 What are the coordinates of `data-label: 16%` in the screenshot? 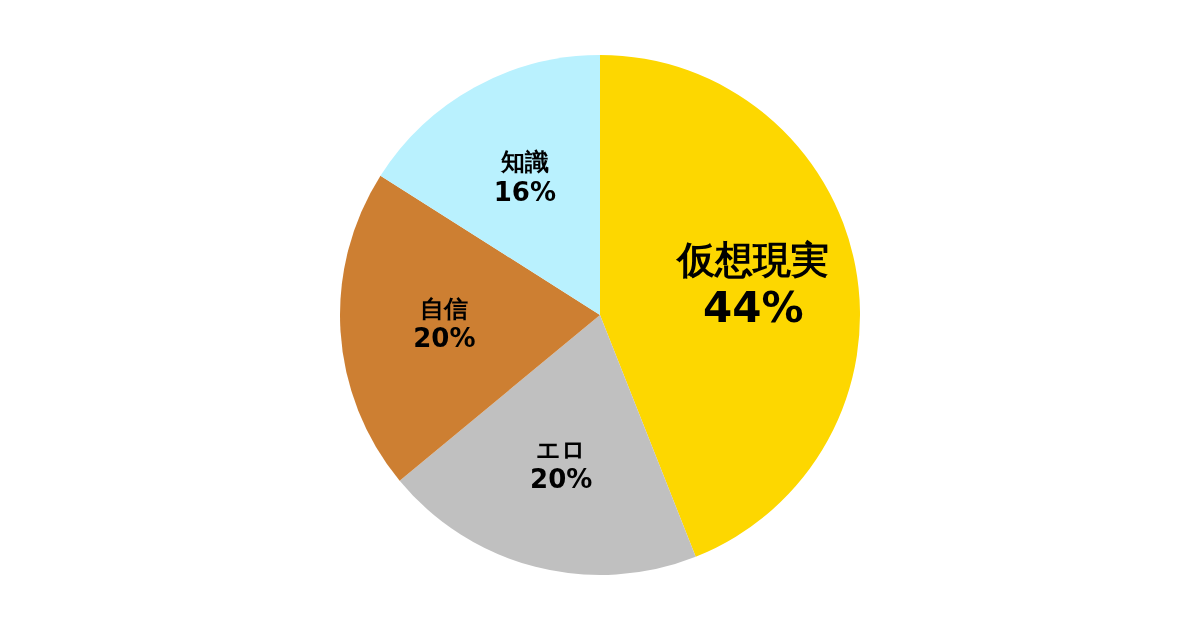 It's located at (524, 191).